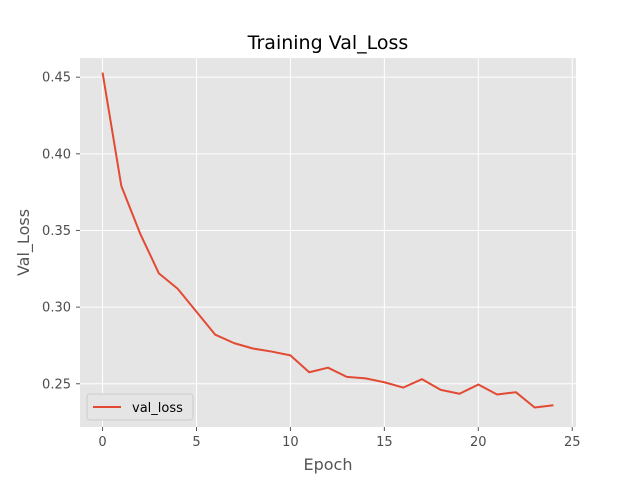 The height and width of the screenshot is (480, 640). Describe the element at coordinates (290, 442) in the screenshot. I see `x-tick-label: 10` at that location.